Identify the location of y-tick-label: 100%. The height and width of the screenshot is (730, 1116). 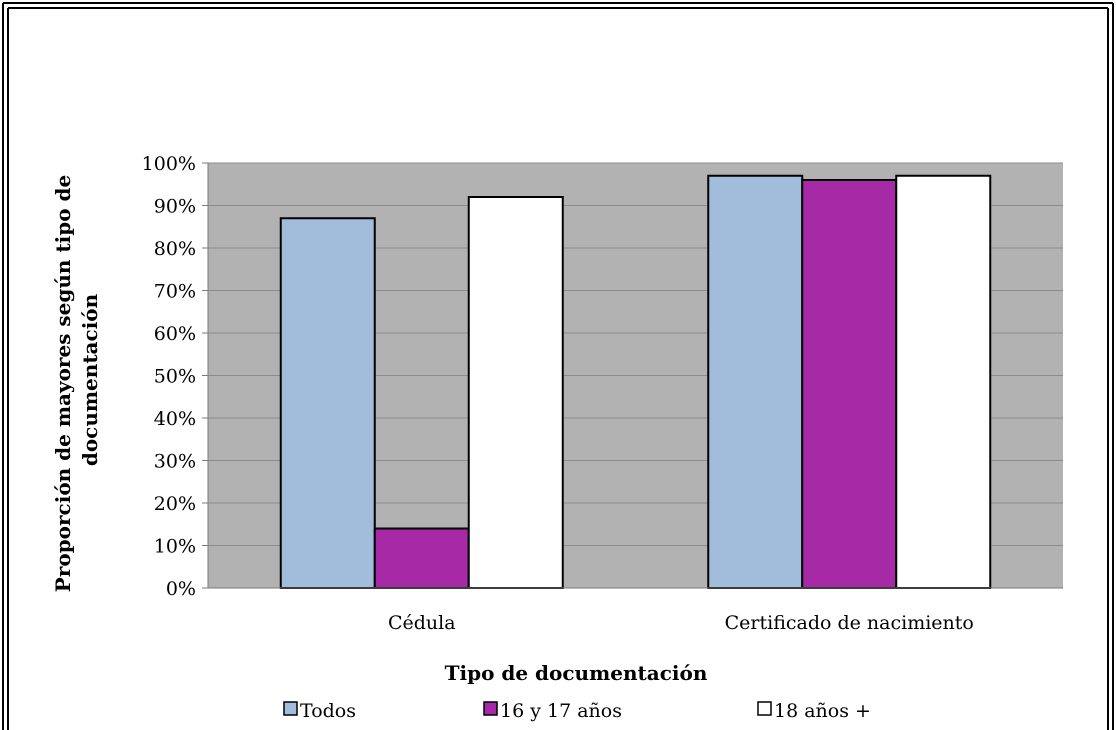
(169, 164).